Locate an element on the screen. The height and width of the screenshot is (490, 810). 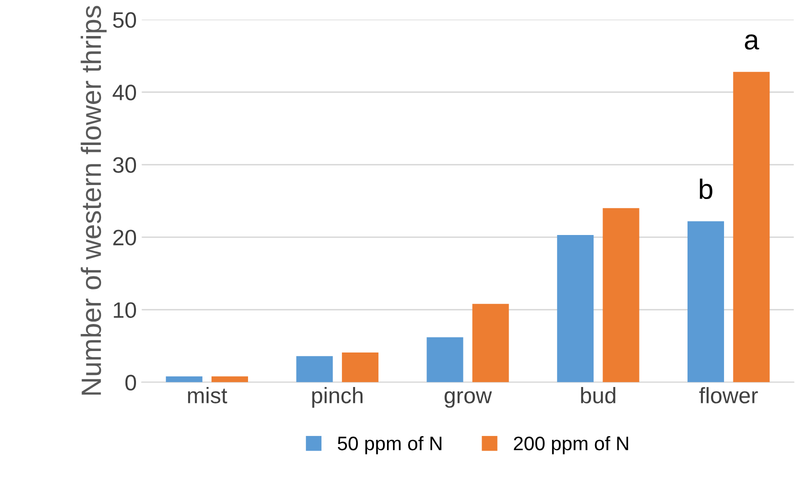
x-tick-label: grow is located at coordinates (468, 399).